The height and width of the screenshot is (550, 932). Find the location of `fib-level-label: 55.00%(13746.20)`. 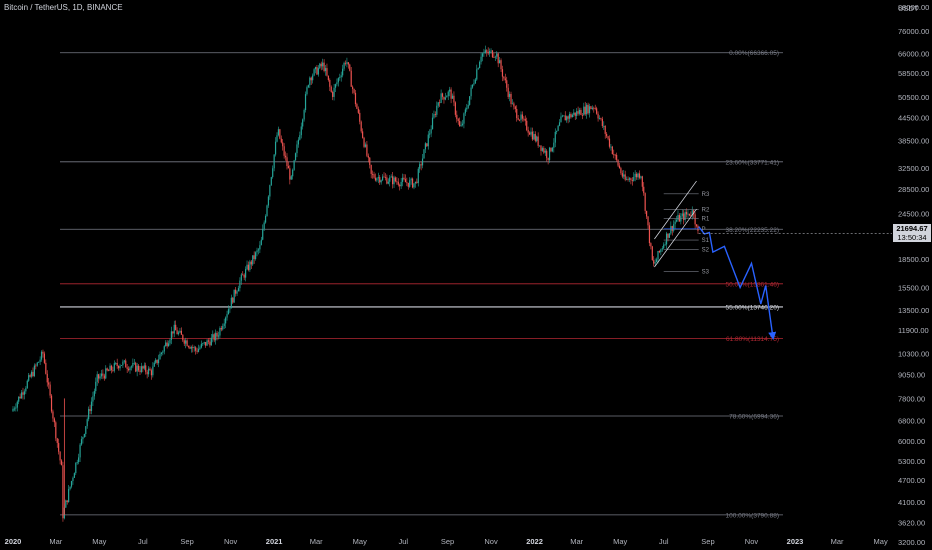

fib-level-label: 55.00%(13746.20) is located at coordinates (753, 307).